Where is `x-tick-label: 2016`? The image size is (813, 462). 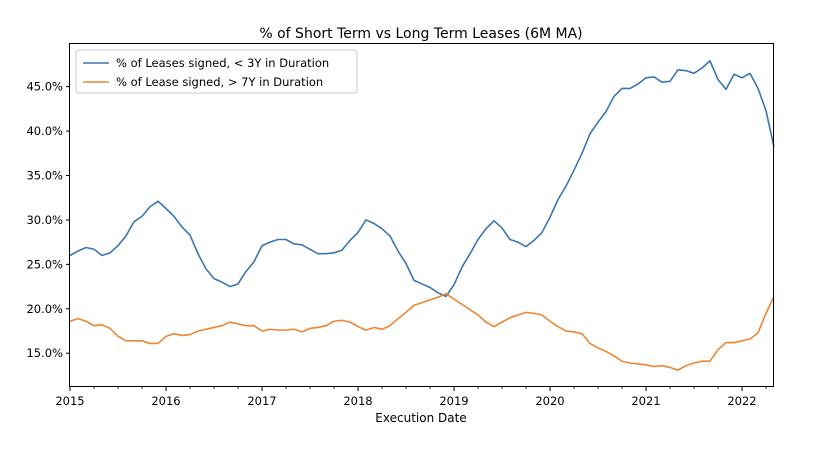 x-tick-label: 2016 is located at coordinates (165, 401).